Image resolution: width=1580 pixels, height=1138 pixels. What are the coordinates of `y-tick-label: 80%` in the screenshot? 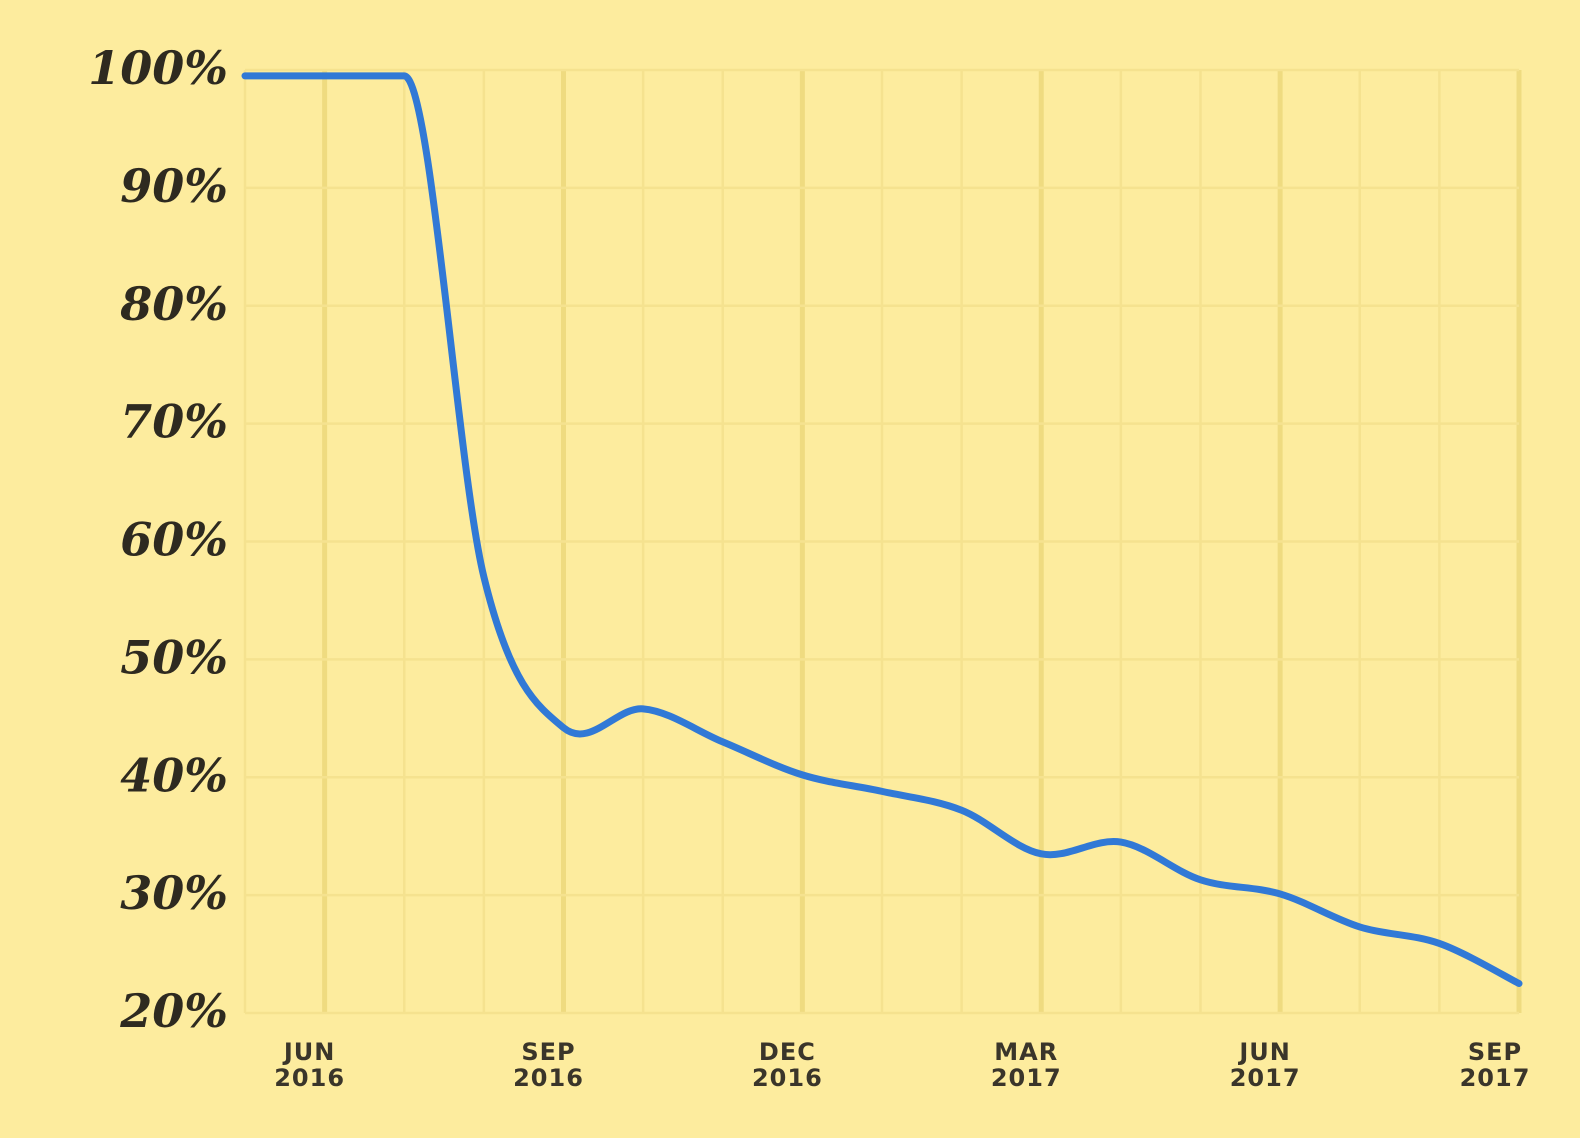 It's located at (173, 304).